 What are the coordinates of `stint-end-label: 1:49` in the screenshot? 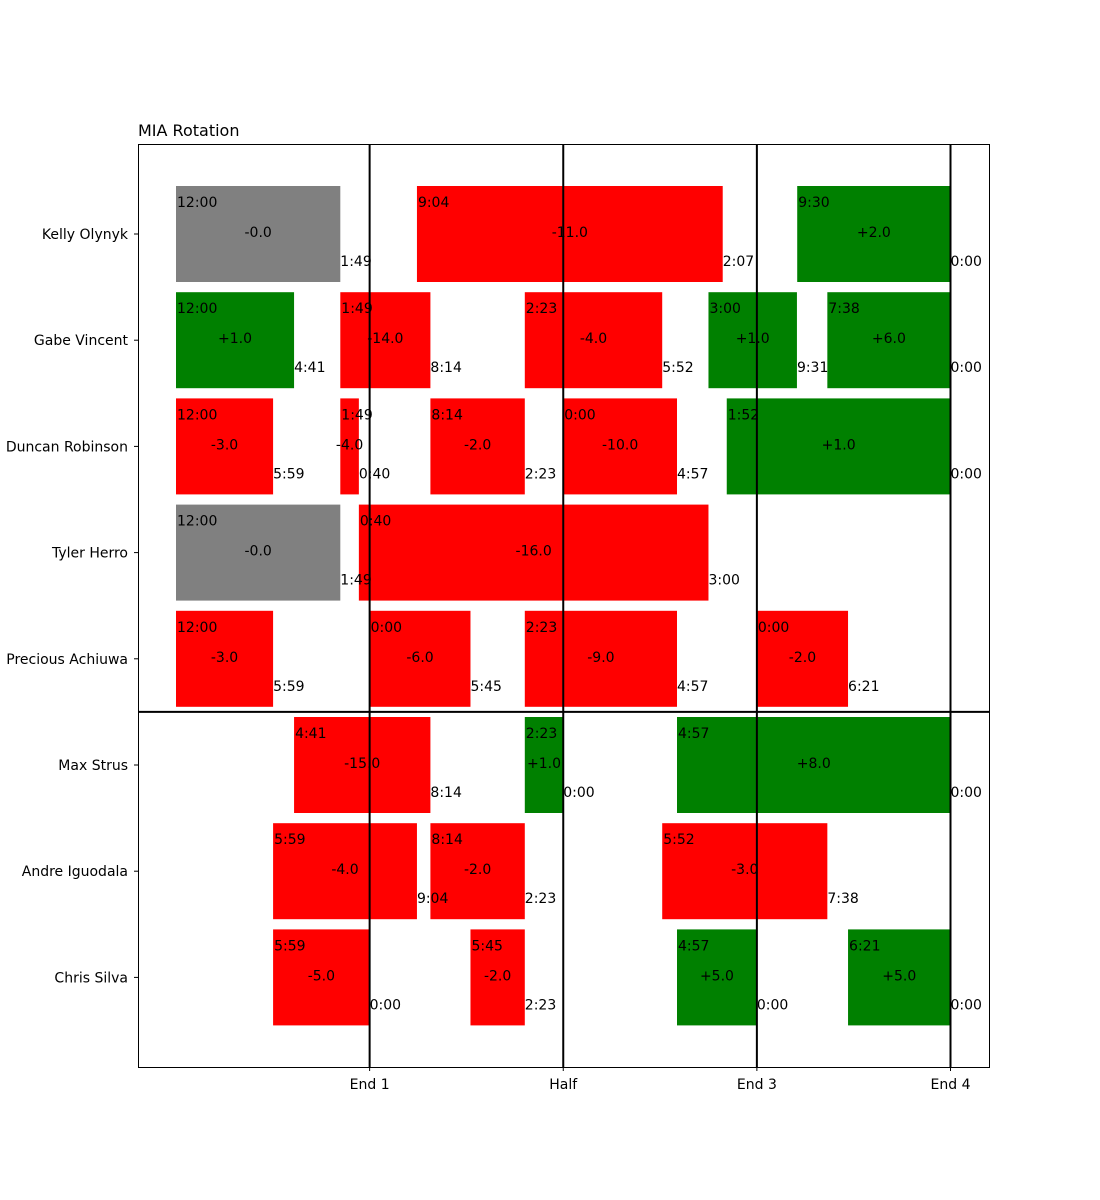 It's located at (355, 262).